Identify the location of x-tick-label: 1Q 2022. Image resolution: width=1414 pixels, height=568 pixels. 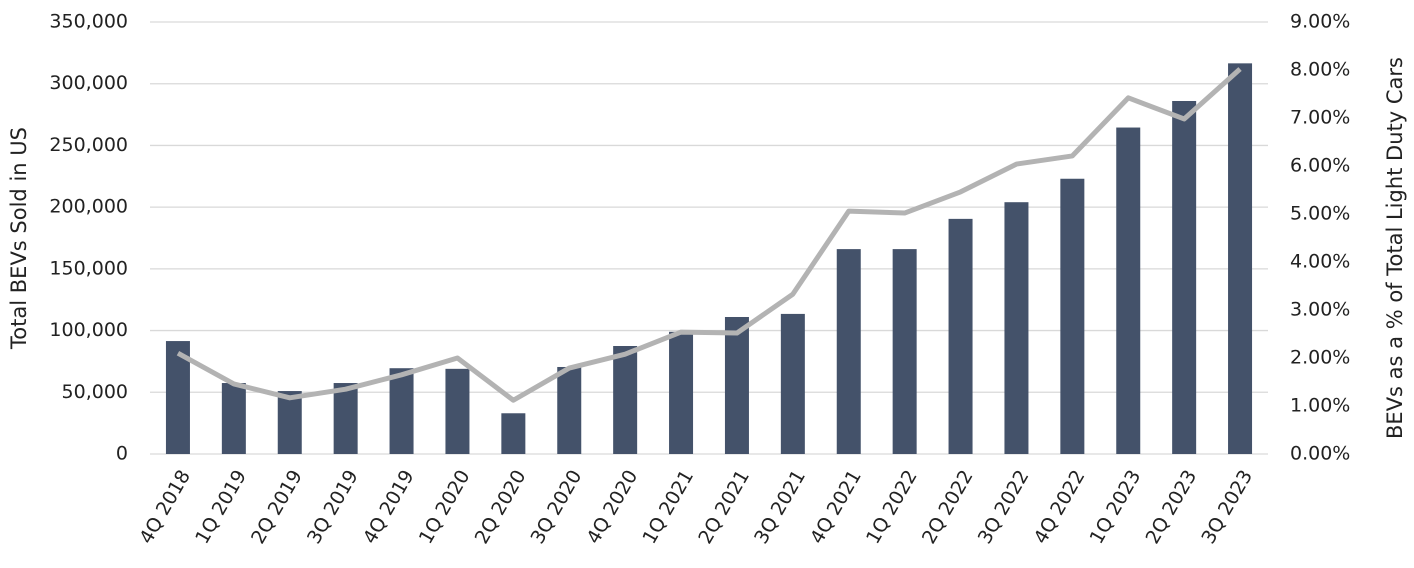
(892, 507).